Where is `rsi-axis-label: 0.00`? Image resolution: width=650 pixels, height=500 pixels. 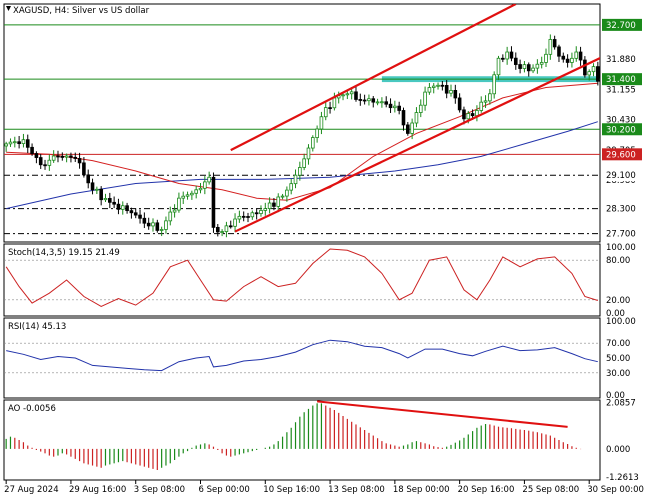 rsi-axis-label: 0.00 is located at coordinates (615, 396).